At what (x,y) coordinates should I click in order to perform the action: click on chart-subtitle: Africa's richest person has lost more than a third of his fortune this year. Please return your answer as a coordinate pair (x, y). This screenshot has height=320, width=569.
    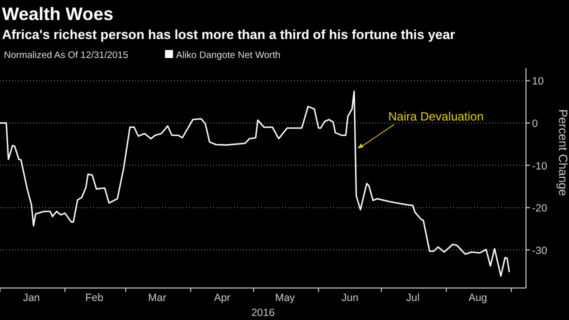
    Looking at the image, I should click on (229, 34).